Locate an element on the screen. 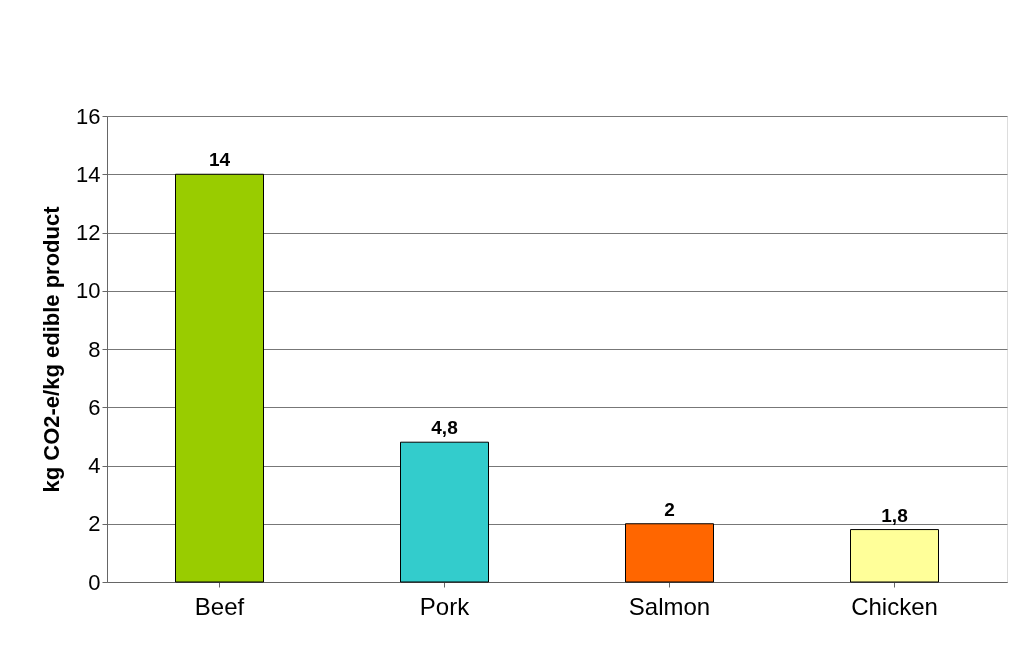  x-tick-label: Salmon is located at coordinates (669, 606).